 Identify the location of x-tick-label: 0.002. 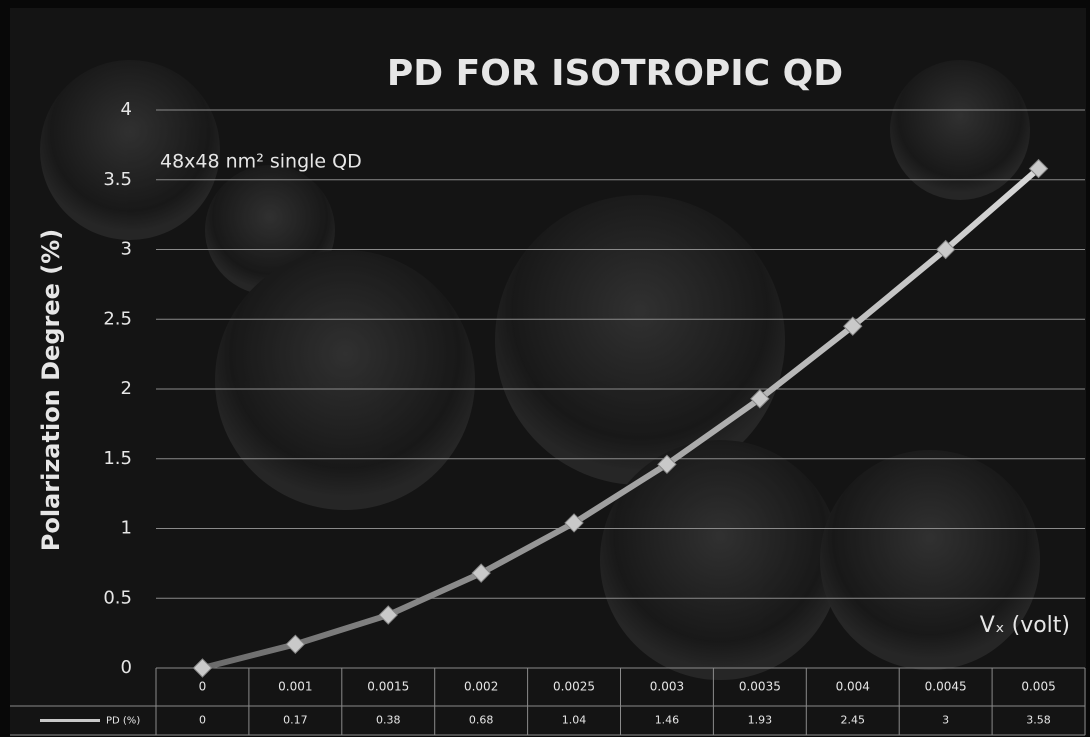
(481, 687).